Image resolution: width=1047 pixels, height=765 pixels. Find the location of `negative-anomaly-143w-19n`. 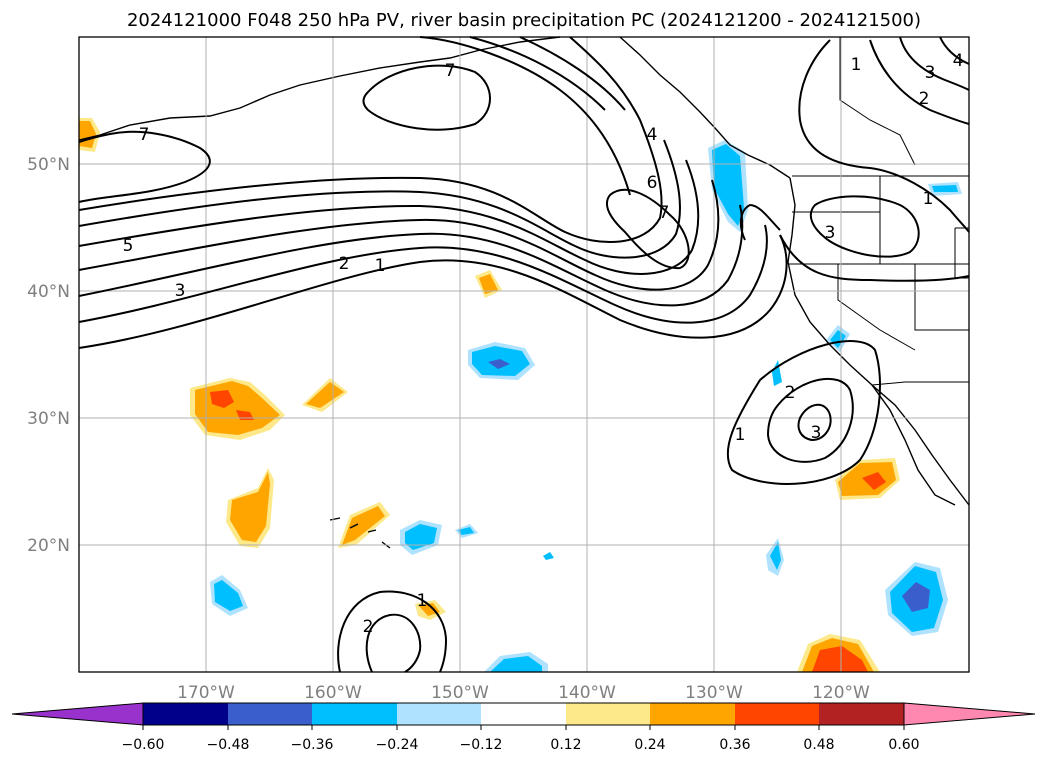

negative-anomaly-143w-19n is located at coordinates (548, 556).